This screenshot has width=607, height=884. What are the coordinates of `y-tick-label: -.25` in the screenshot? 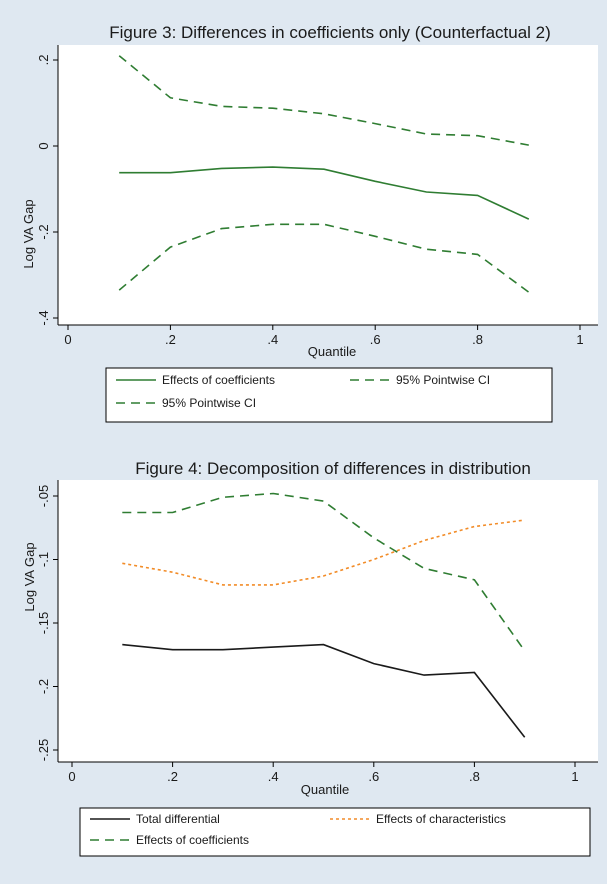 It's located at (43, 750).